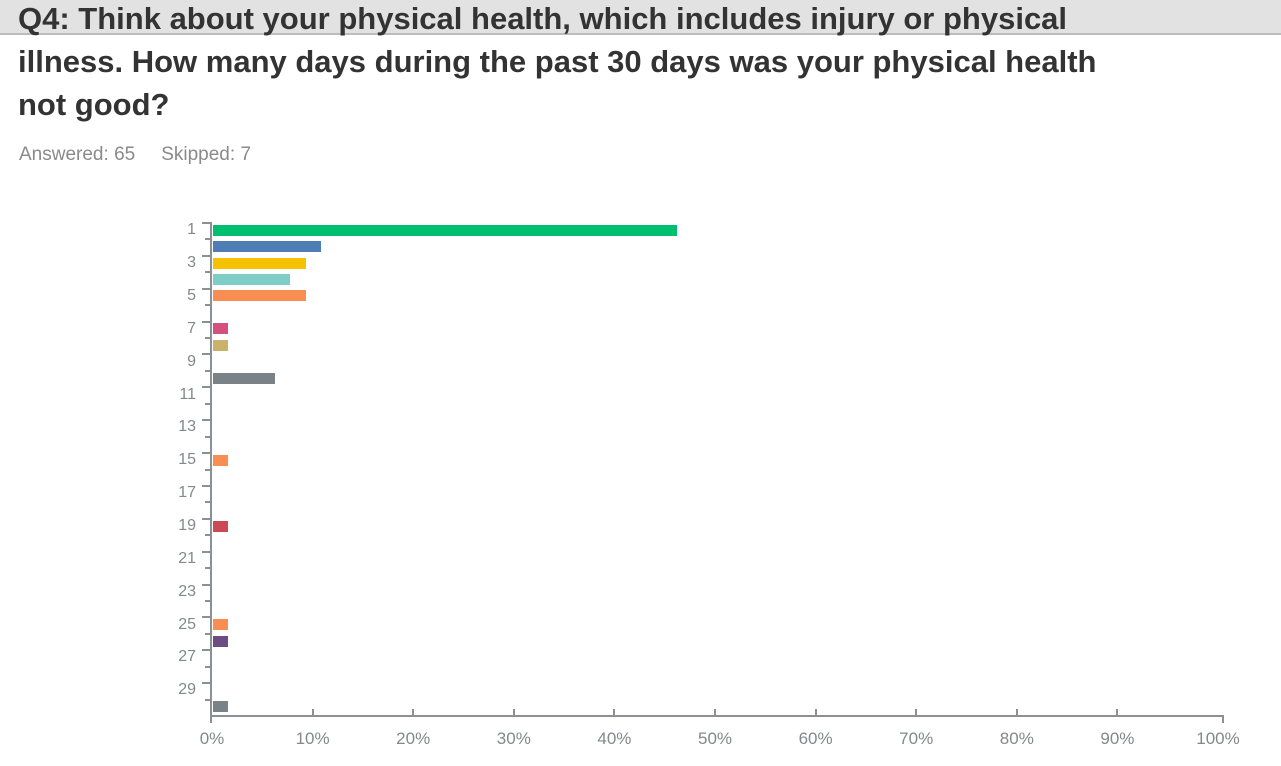 This screenshot has height=766, width=1281. Describe the element at coordinates (187, 690) in the screenshot. I see `y-axis-tick-label: 29` at that location.